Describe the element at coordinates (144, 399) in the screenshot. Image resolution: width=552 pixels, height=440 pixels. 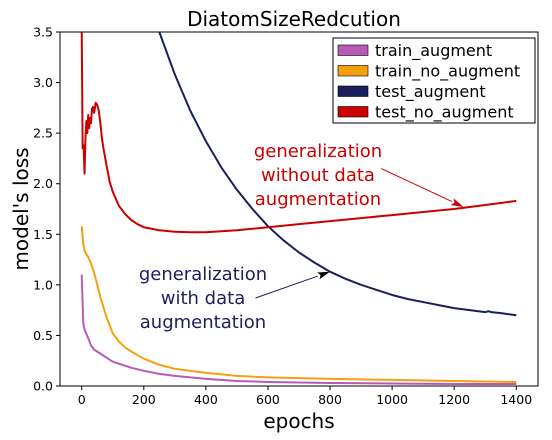
I see `x-tick-label: 200` at that location.